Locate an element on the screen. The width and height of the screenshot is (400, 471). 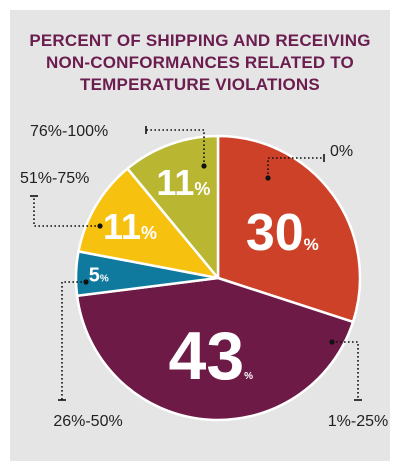
slice-value-label-5: 11% is located at coordinates (183, 182).